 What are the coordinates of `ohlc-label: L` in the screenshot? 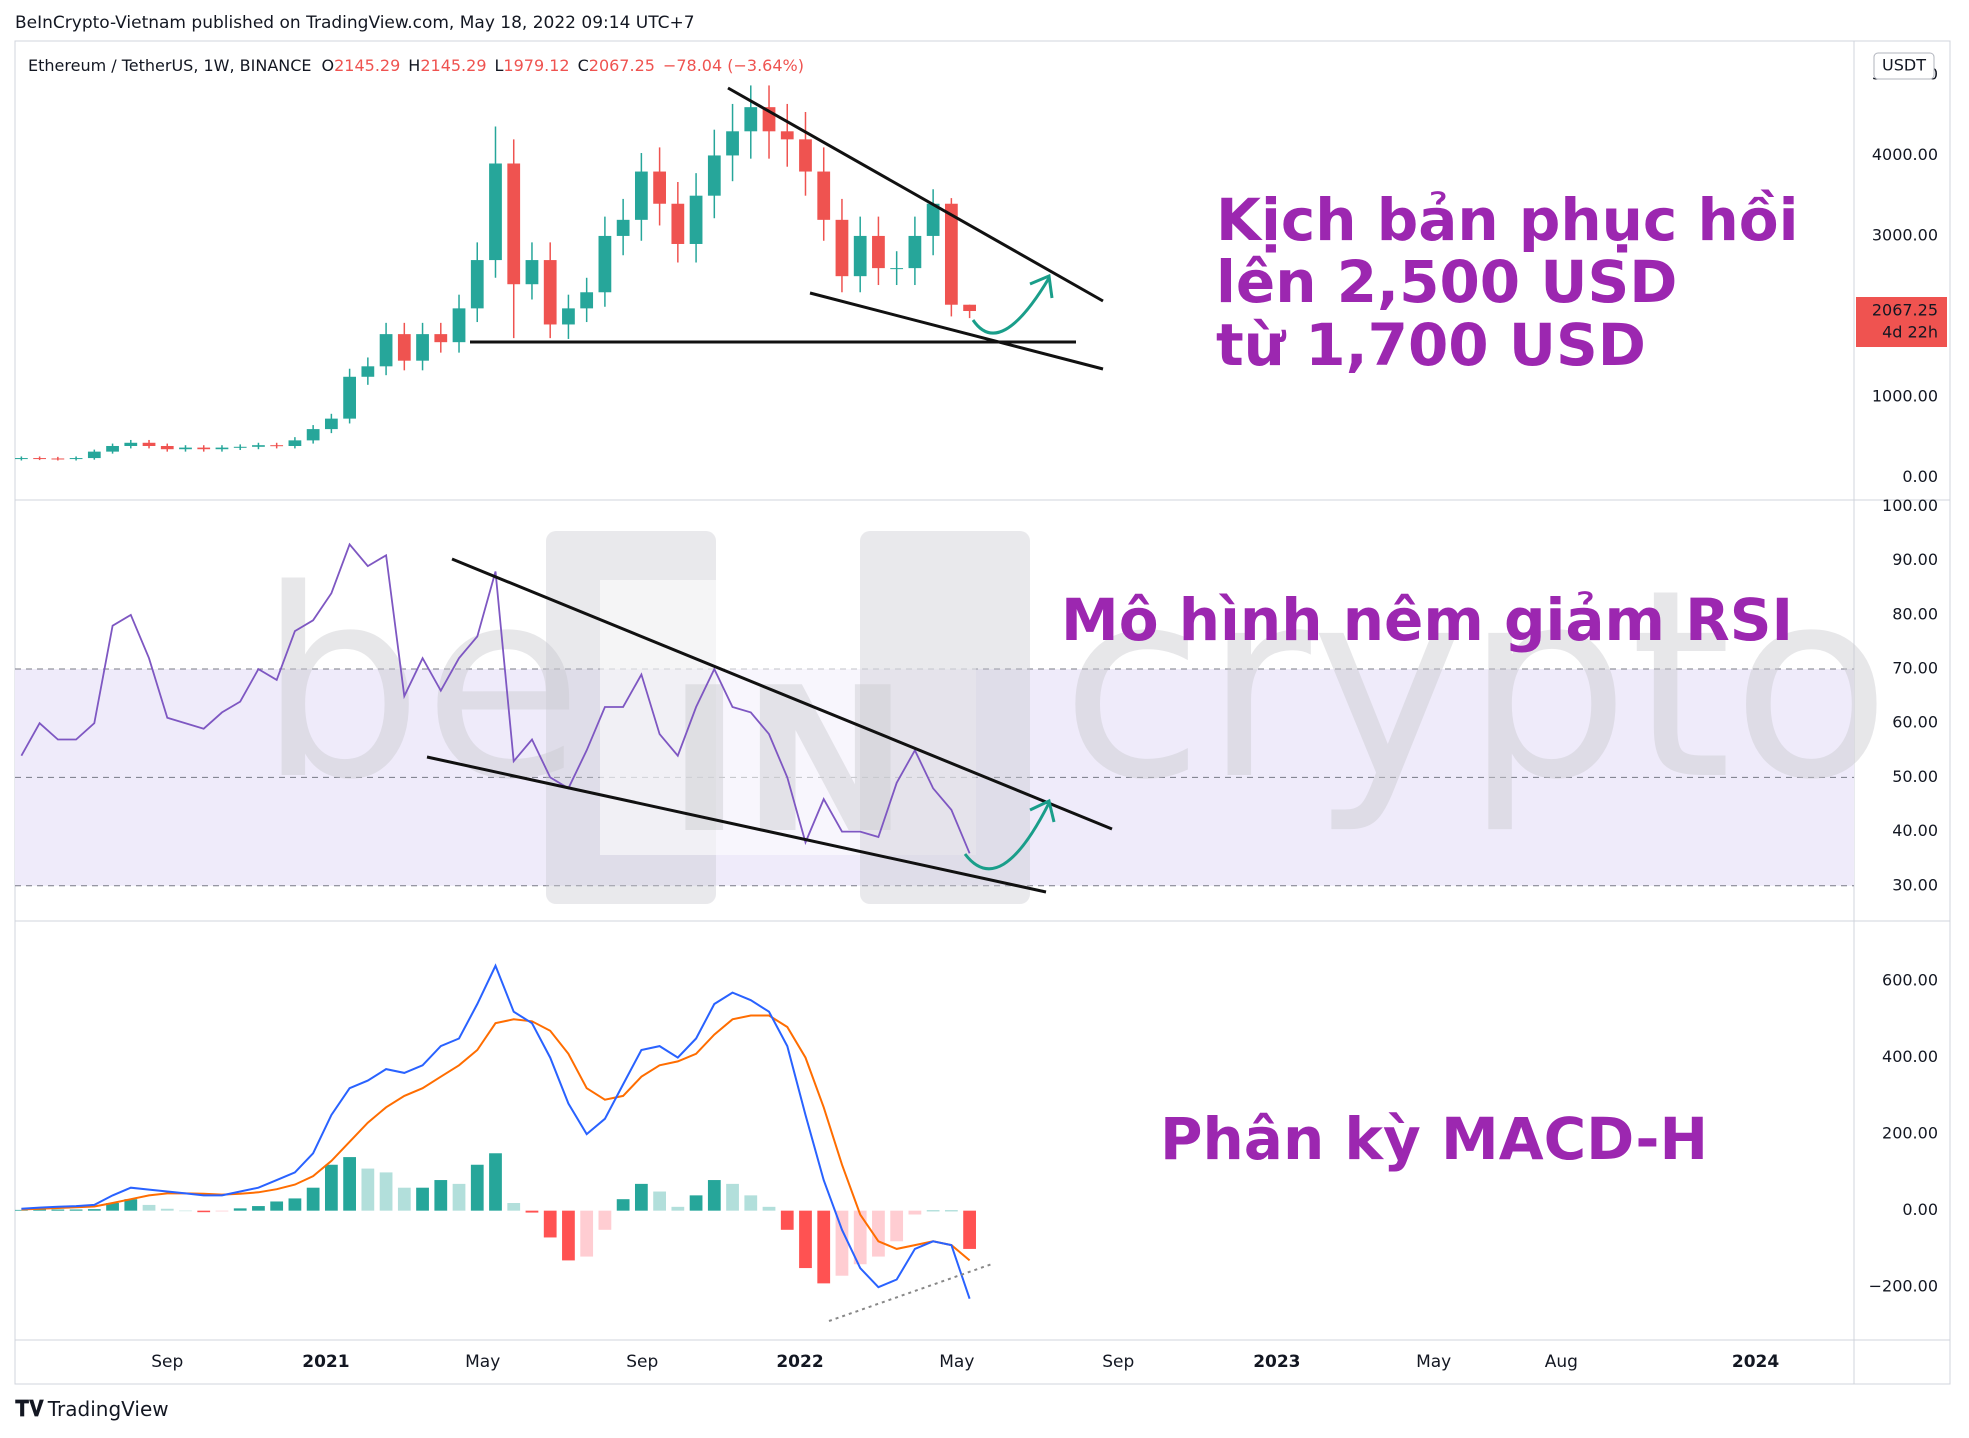 It's located at (499, 65).